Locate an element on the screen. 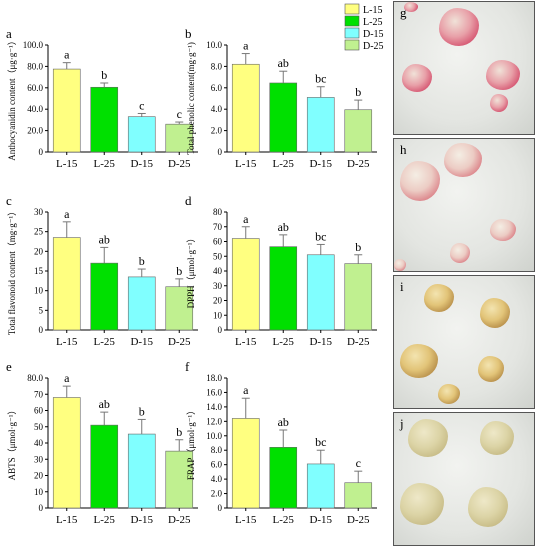  photo-letter: h is located at coordinates (403, 149).